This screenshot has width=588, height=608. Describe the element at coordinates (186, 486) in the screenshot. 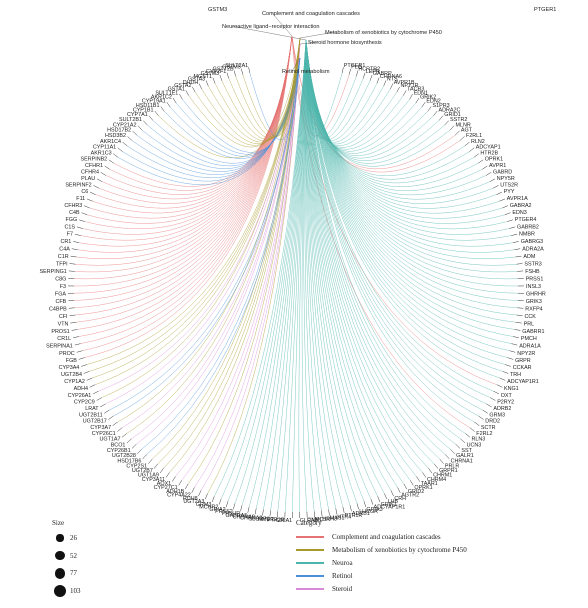

I see `node-tick-adh1b` at that location.